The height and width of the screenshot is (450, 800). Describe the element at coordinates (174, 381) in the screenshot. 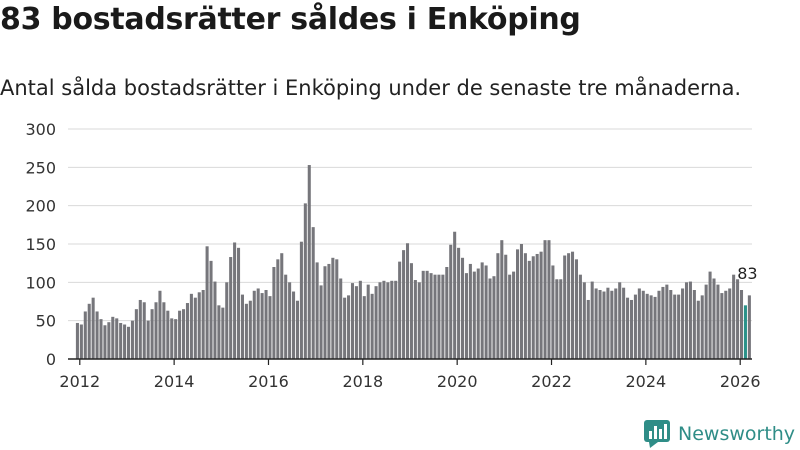

I see `x-tick-label: 2014` at that location.